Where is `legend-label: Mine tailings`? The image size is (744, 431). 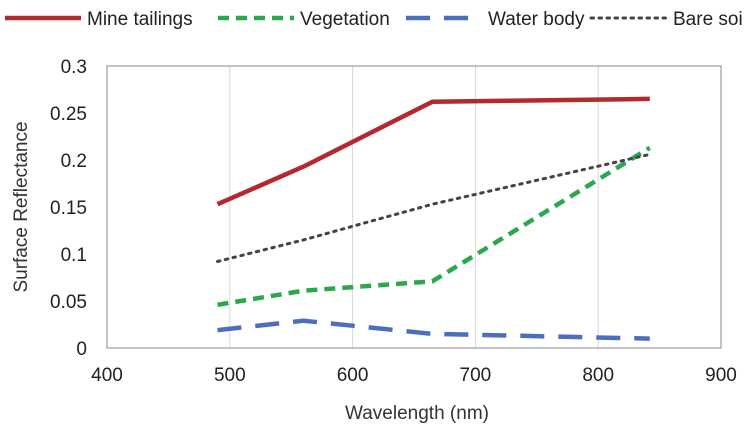 legend-label: Mine tailings is located at coordinates (140, 19).